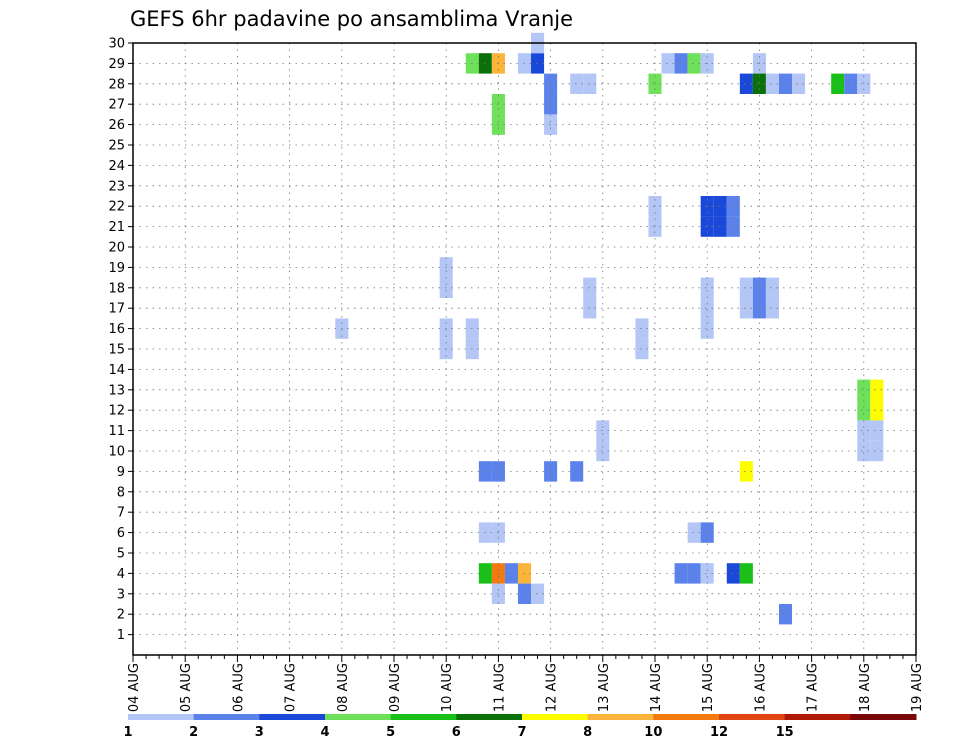 Image resolution: width=960 pixels, height=742 pixels. What do you see at coordinates (653, 732) in the screenshot?
I see `legend-label: 10` at bounding box center [653, 732].